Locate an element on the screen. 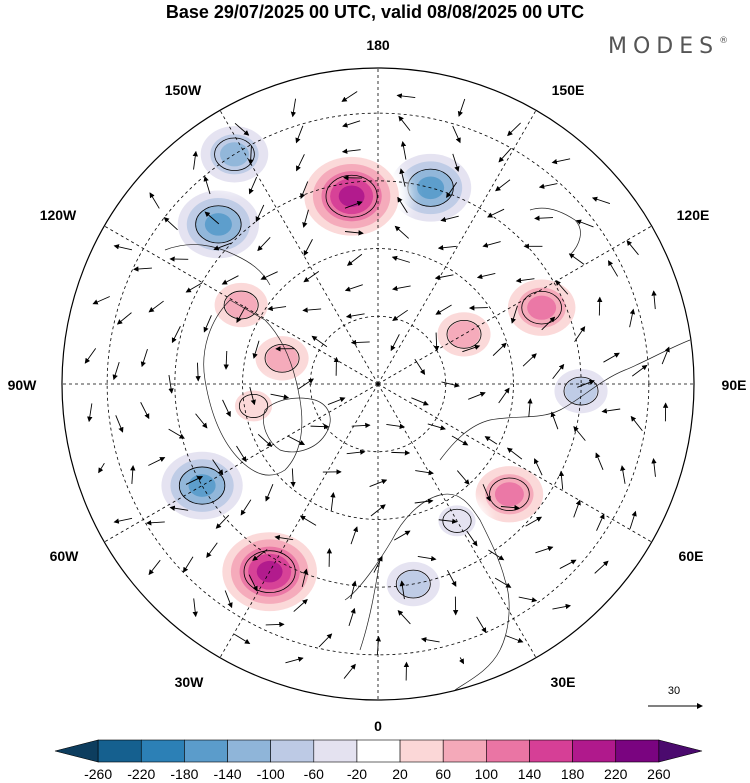 The width and height of the screenshot is (750, 783). lon-label-90e: 90E is located at coordinates (734, 385).